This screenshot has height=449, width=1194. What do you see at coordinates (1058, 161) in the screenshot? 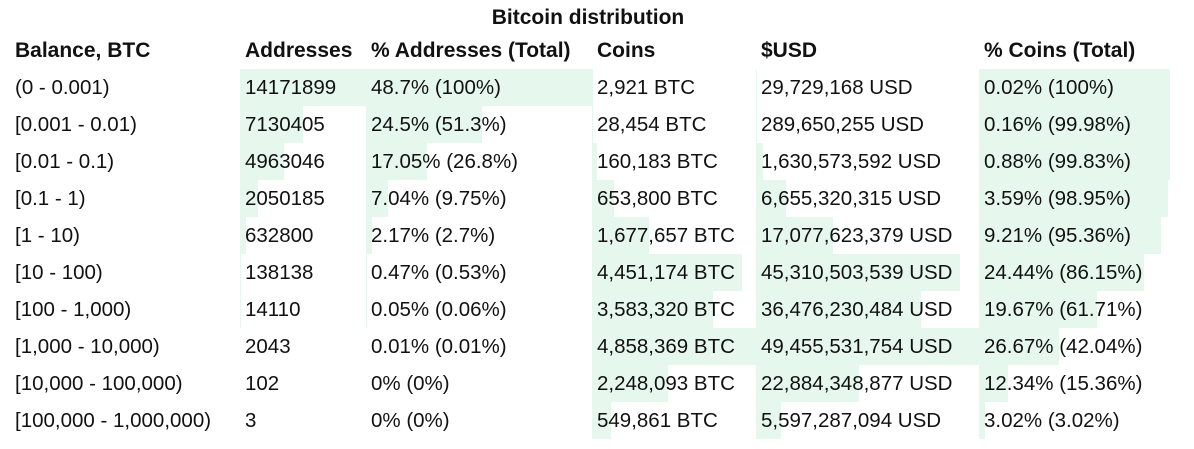
I see `cell-pct-coins-text: 0.88% (99.83%)` at bounding box center [1058, 161].